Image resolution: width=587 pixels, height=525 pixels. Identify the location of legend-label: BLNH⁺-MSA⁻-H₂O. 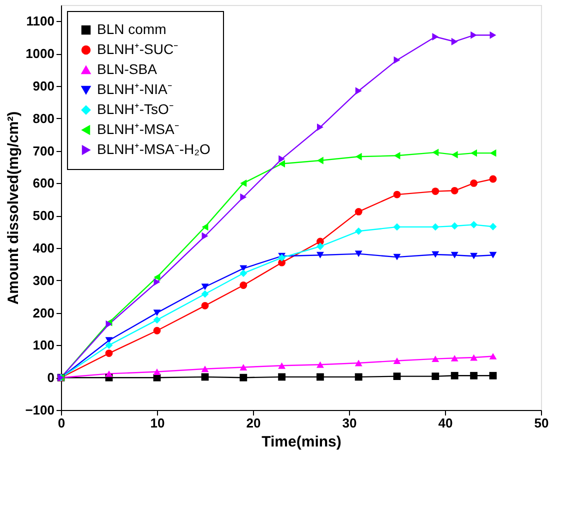
(154, 149).